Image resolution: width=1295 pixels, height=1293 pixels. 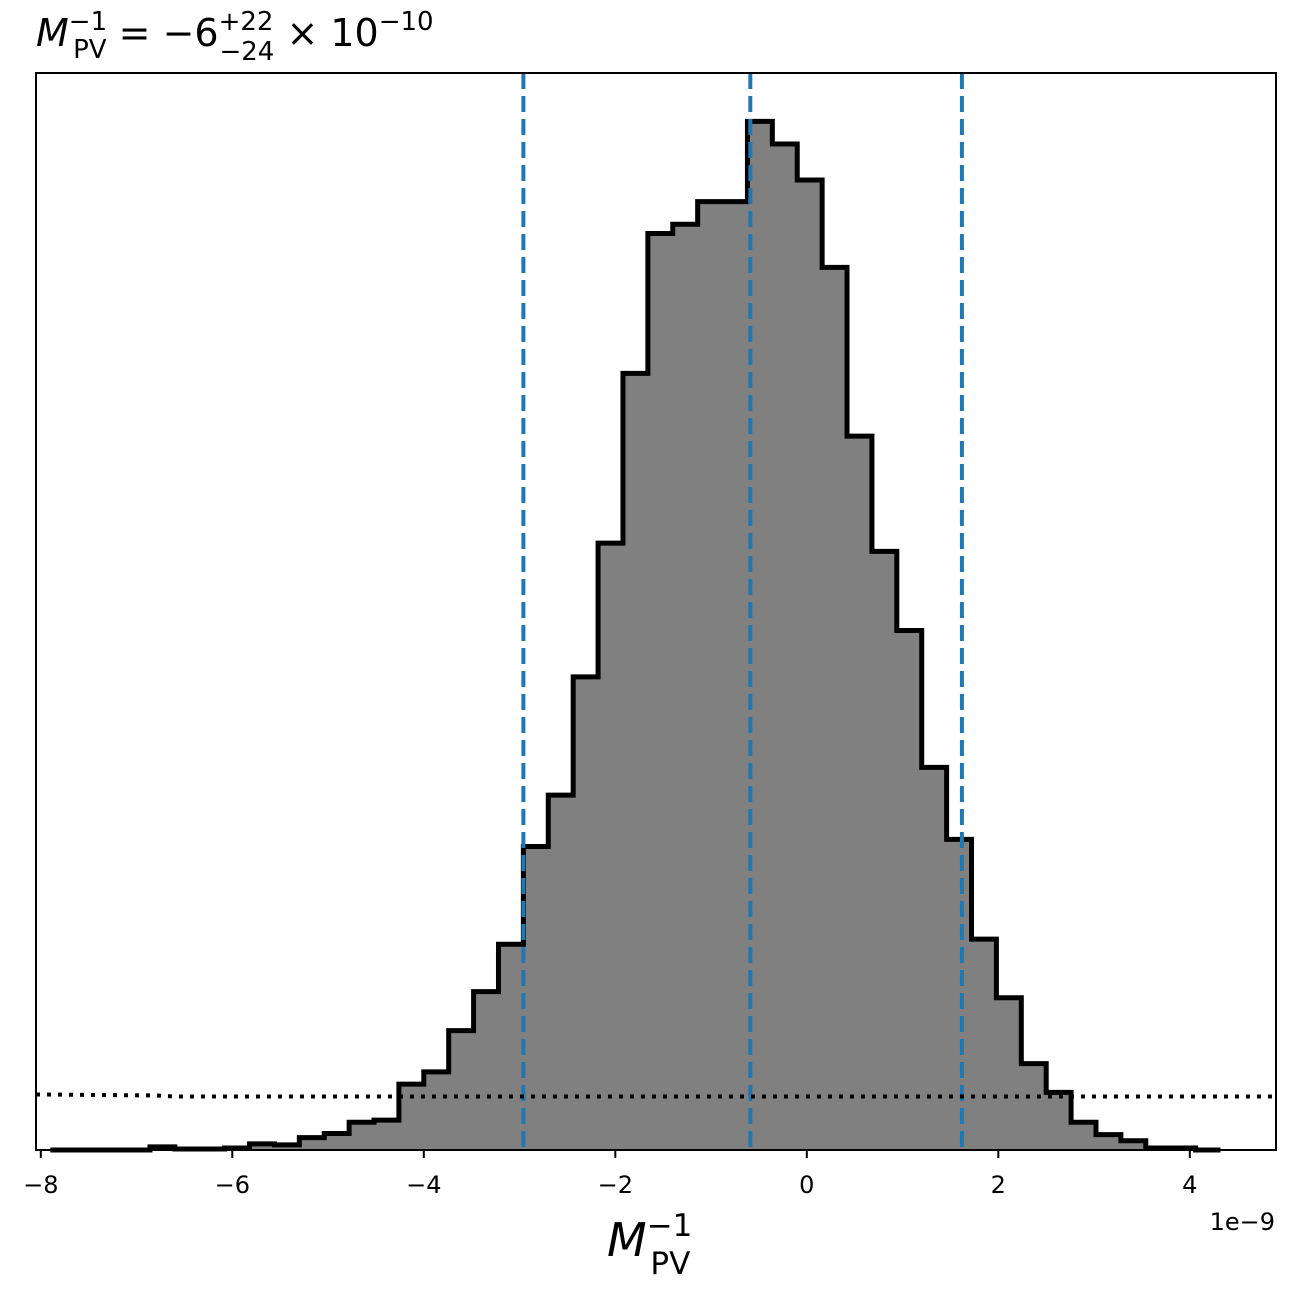 I want to click on x-axis-label: M−1 PV, so click(x=649, y=1245).